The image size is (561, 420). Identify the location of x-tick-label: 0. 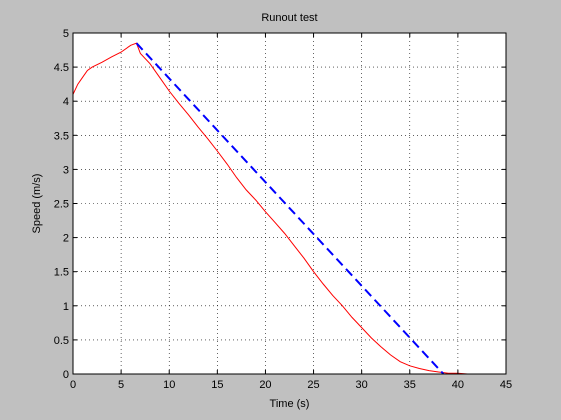
(73, 385).